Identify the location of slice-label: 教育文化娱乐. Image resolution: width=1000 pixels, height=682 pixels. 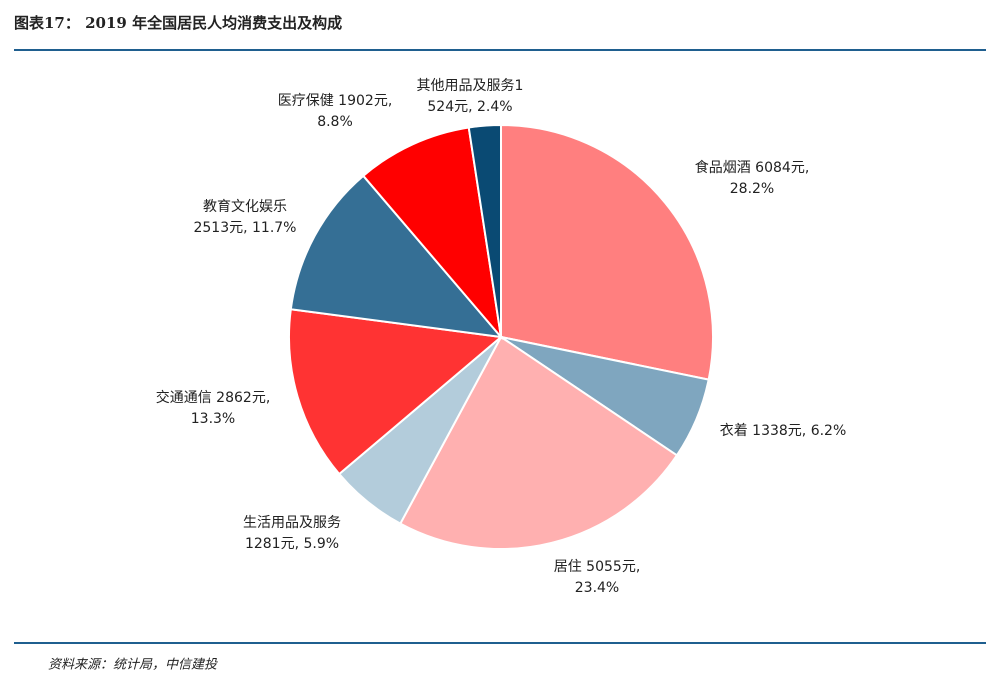
(245, 207).